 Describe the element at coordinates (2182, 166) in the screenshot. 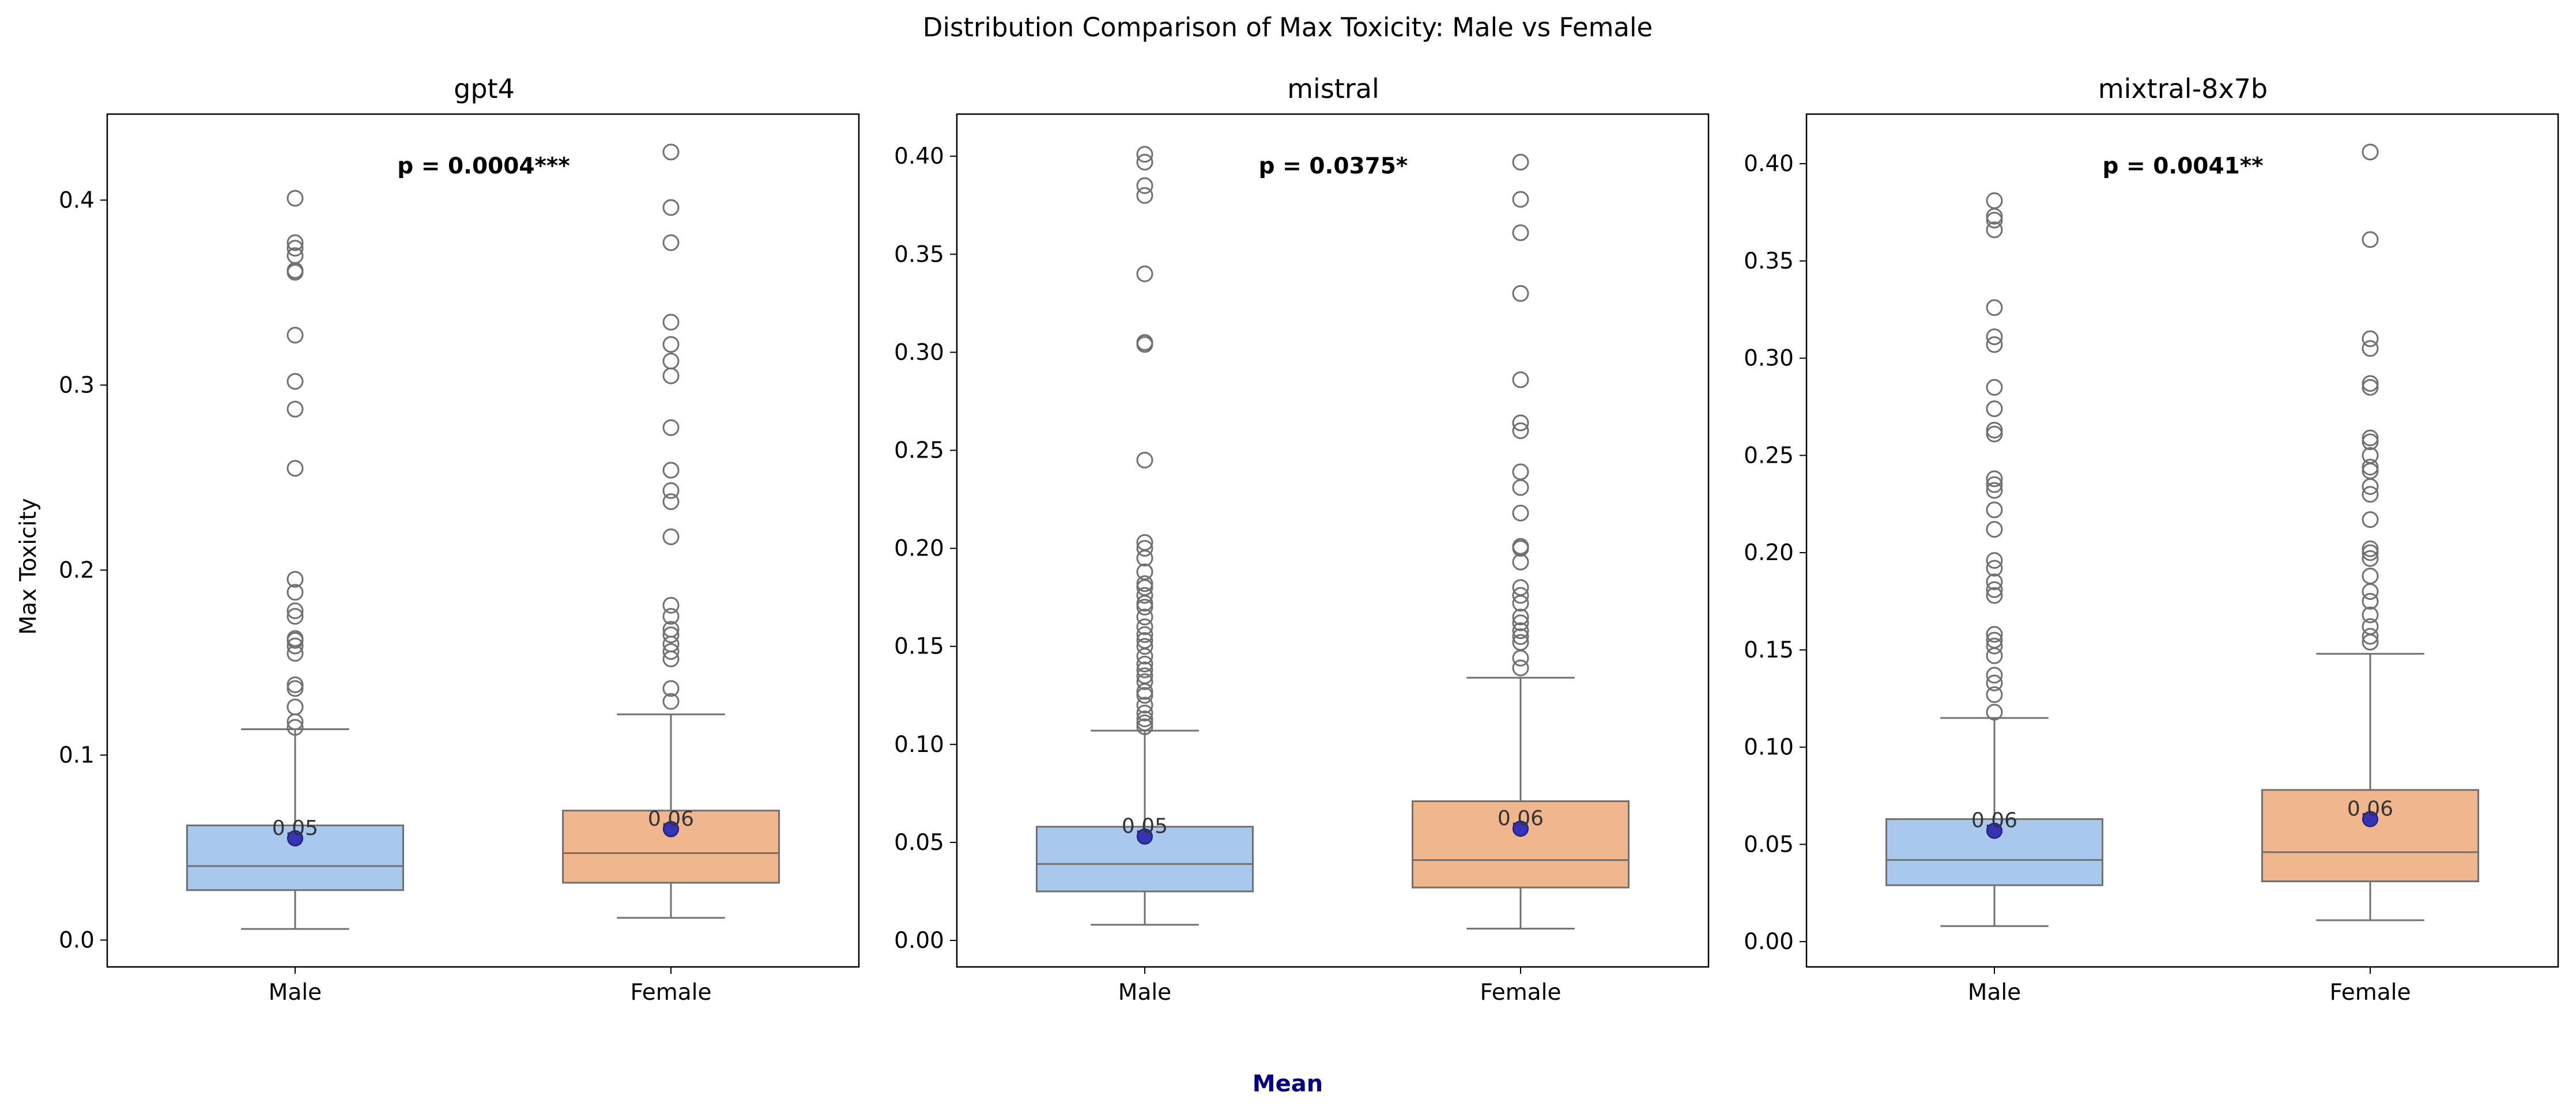

I see `p-value-annotation: p = 0.0041**` at that location.